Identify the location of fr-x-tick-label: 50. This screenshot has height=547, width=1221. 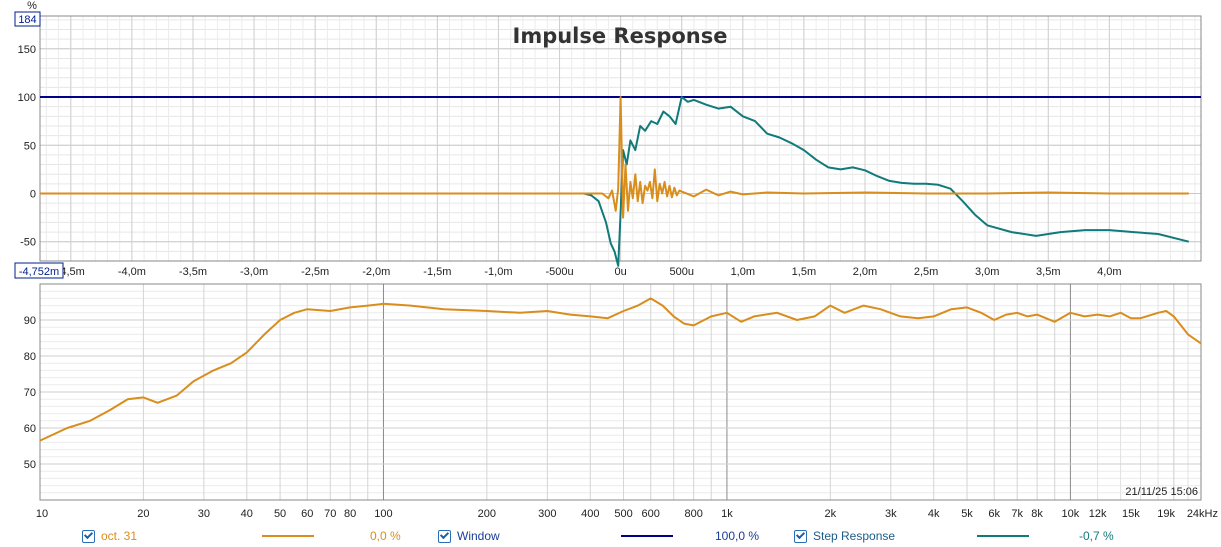
(280, 514).